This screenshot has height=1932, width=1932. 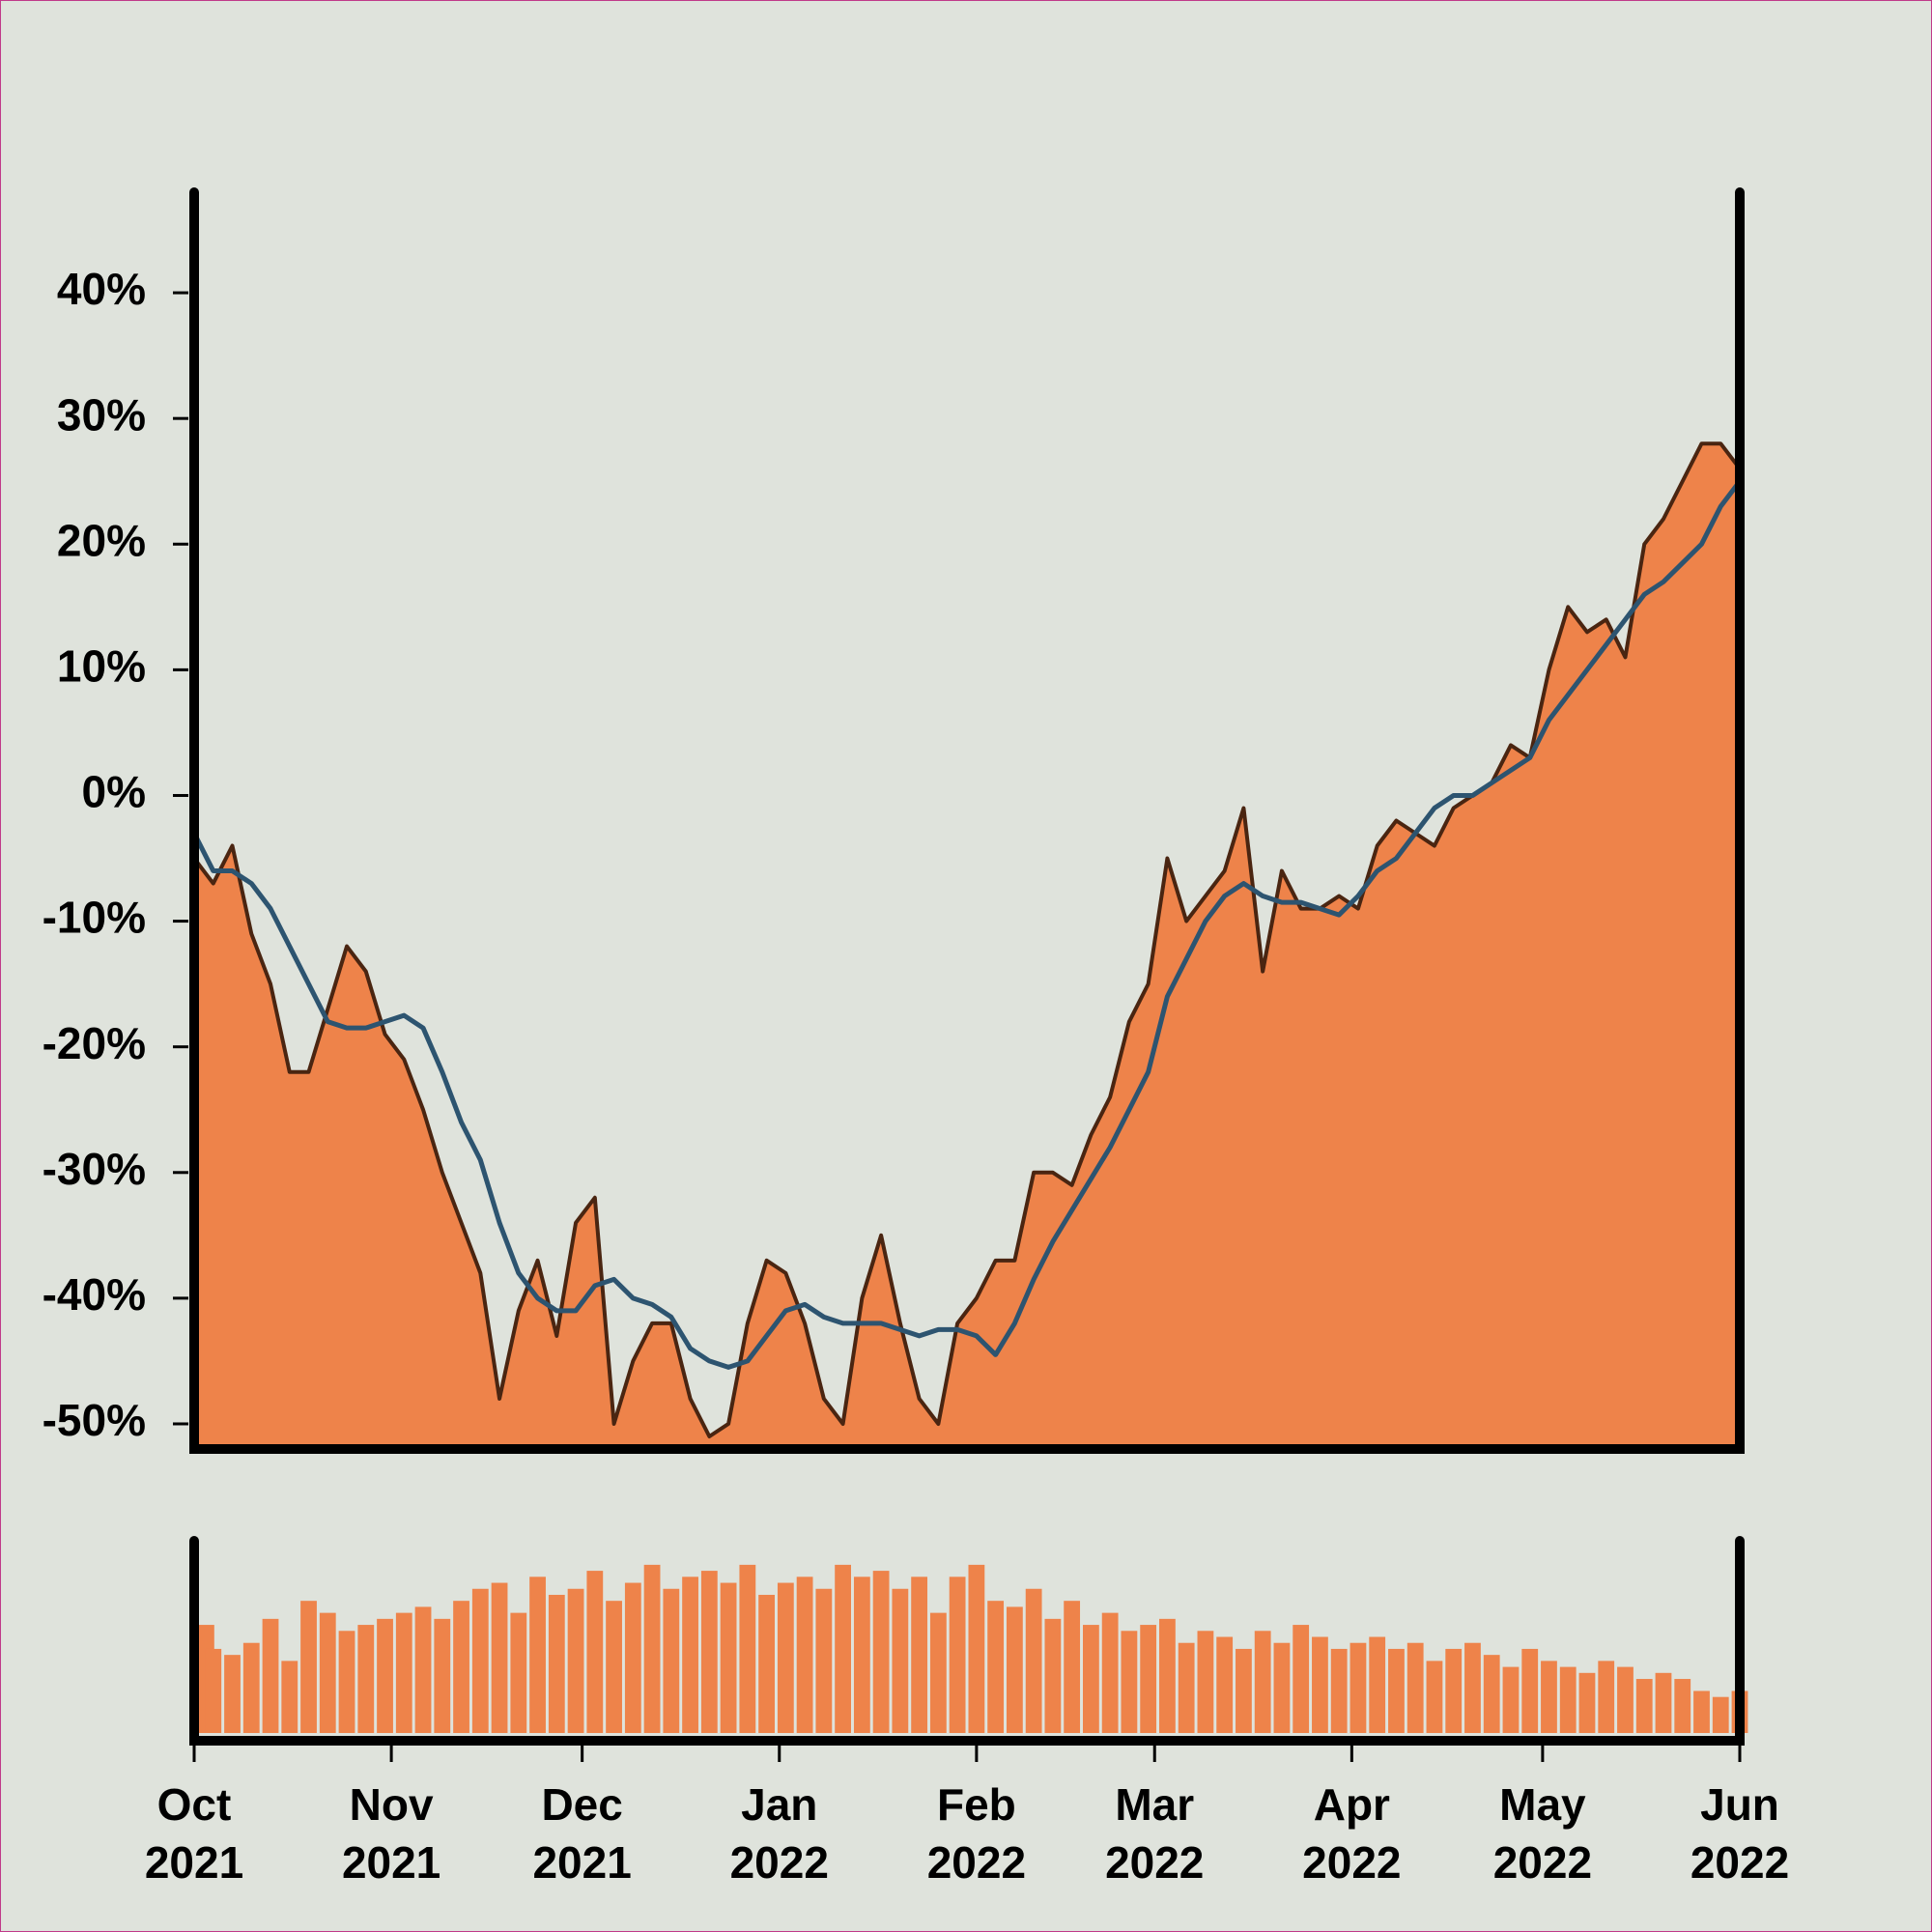 I want to click on x-tick-label: May 2022, so click(x=1542, y=1833).